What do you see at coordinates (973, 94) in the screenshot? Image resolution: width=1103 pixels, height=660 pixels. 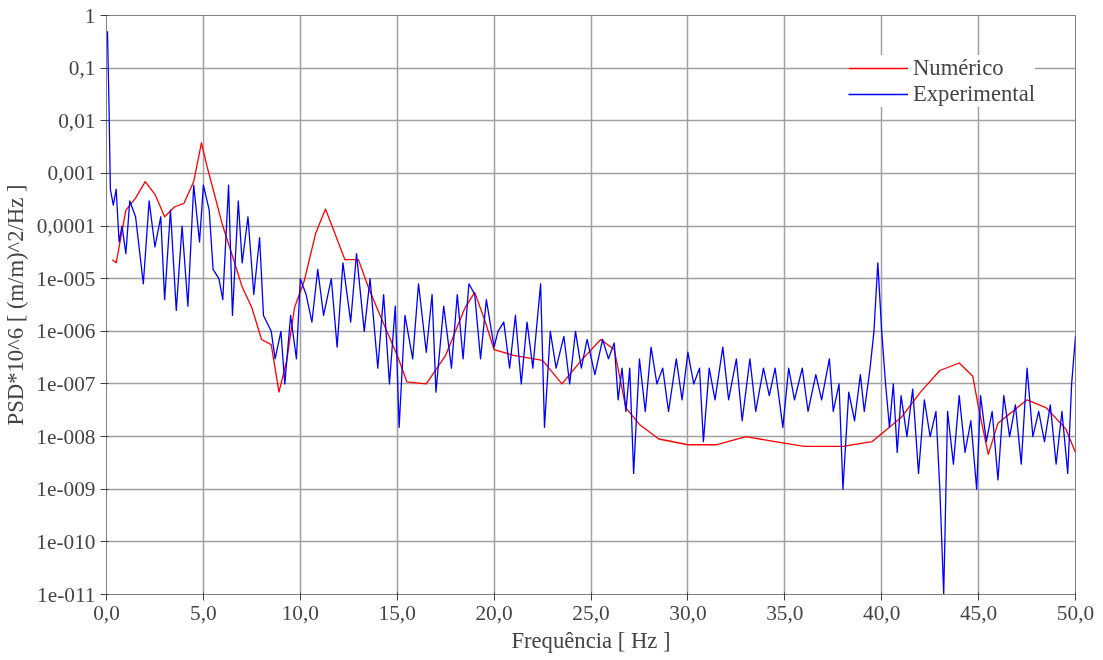 I see `legend-label: Experimental` at bounding box center [973, 94].